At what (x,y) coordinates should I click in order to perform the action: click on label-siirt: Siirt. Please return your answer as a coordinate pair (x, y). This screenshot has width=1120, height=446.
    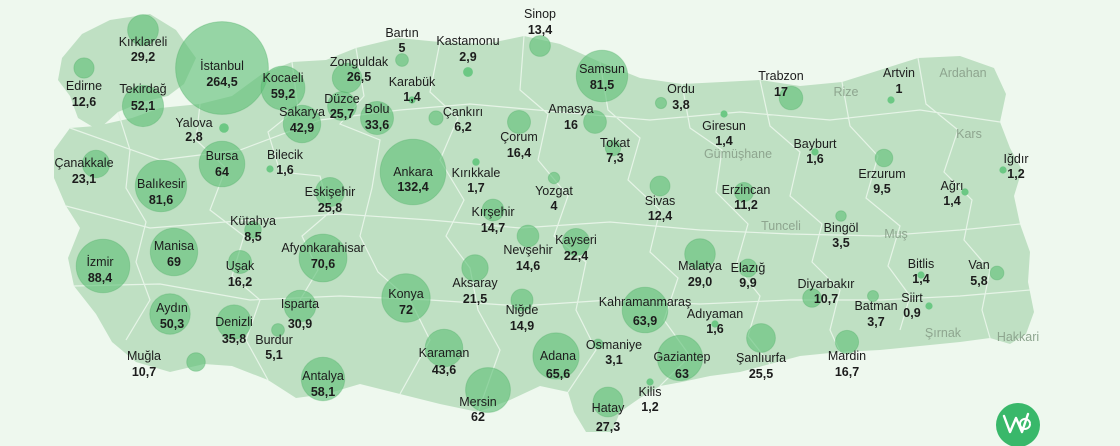
    Looking at the image, I should click on (912, 298).